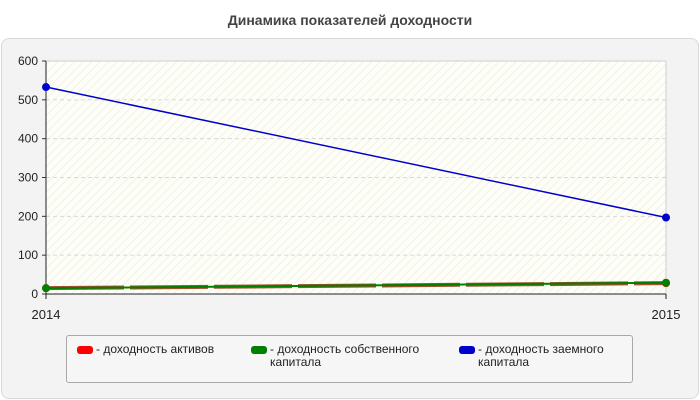  Describe the element at coordinates (259, 350) in the screenshot. I see `legend-swatch-equity` at that location.